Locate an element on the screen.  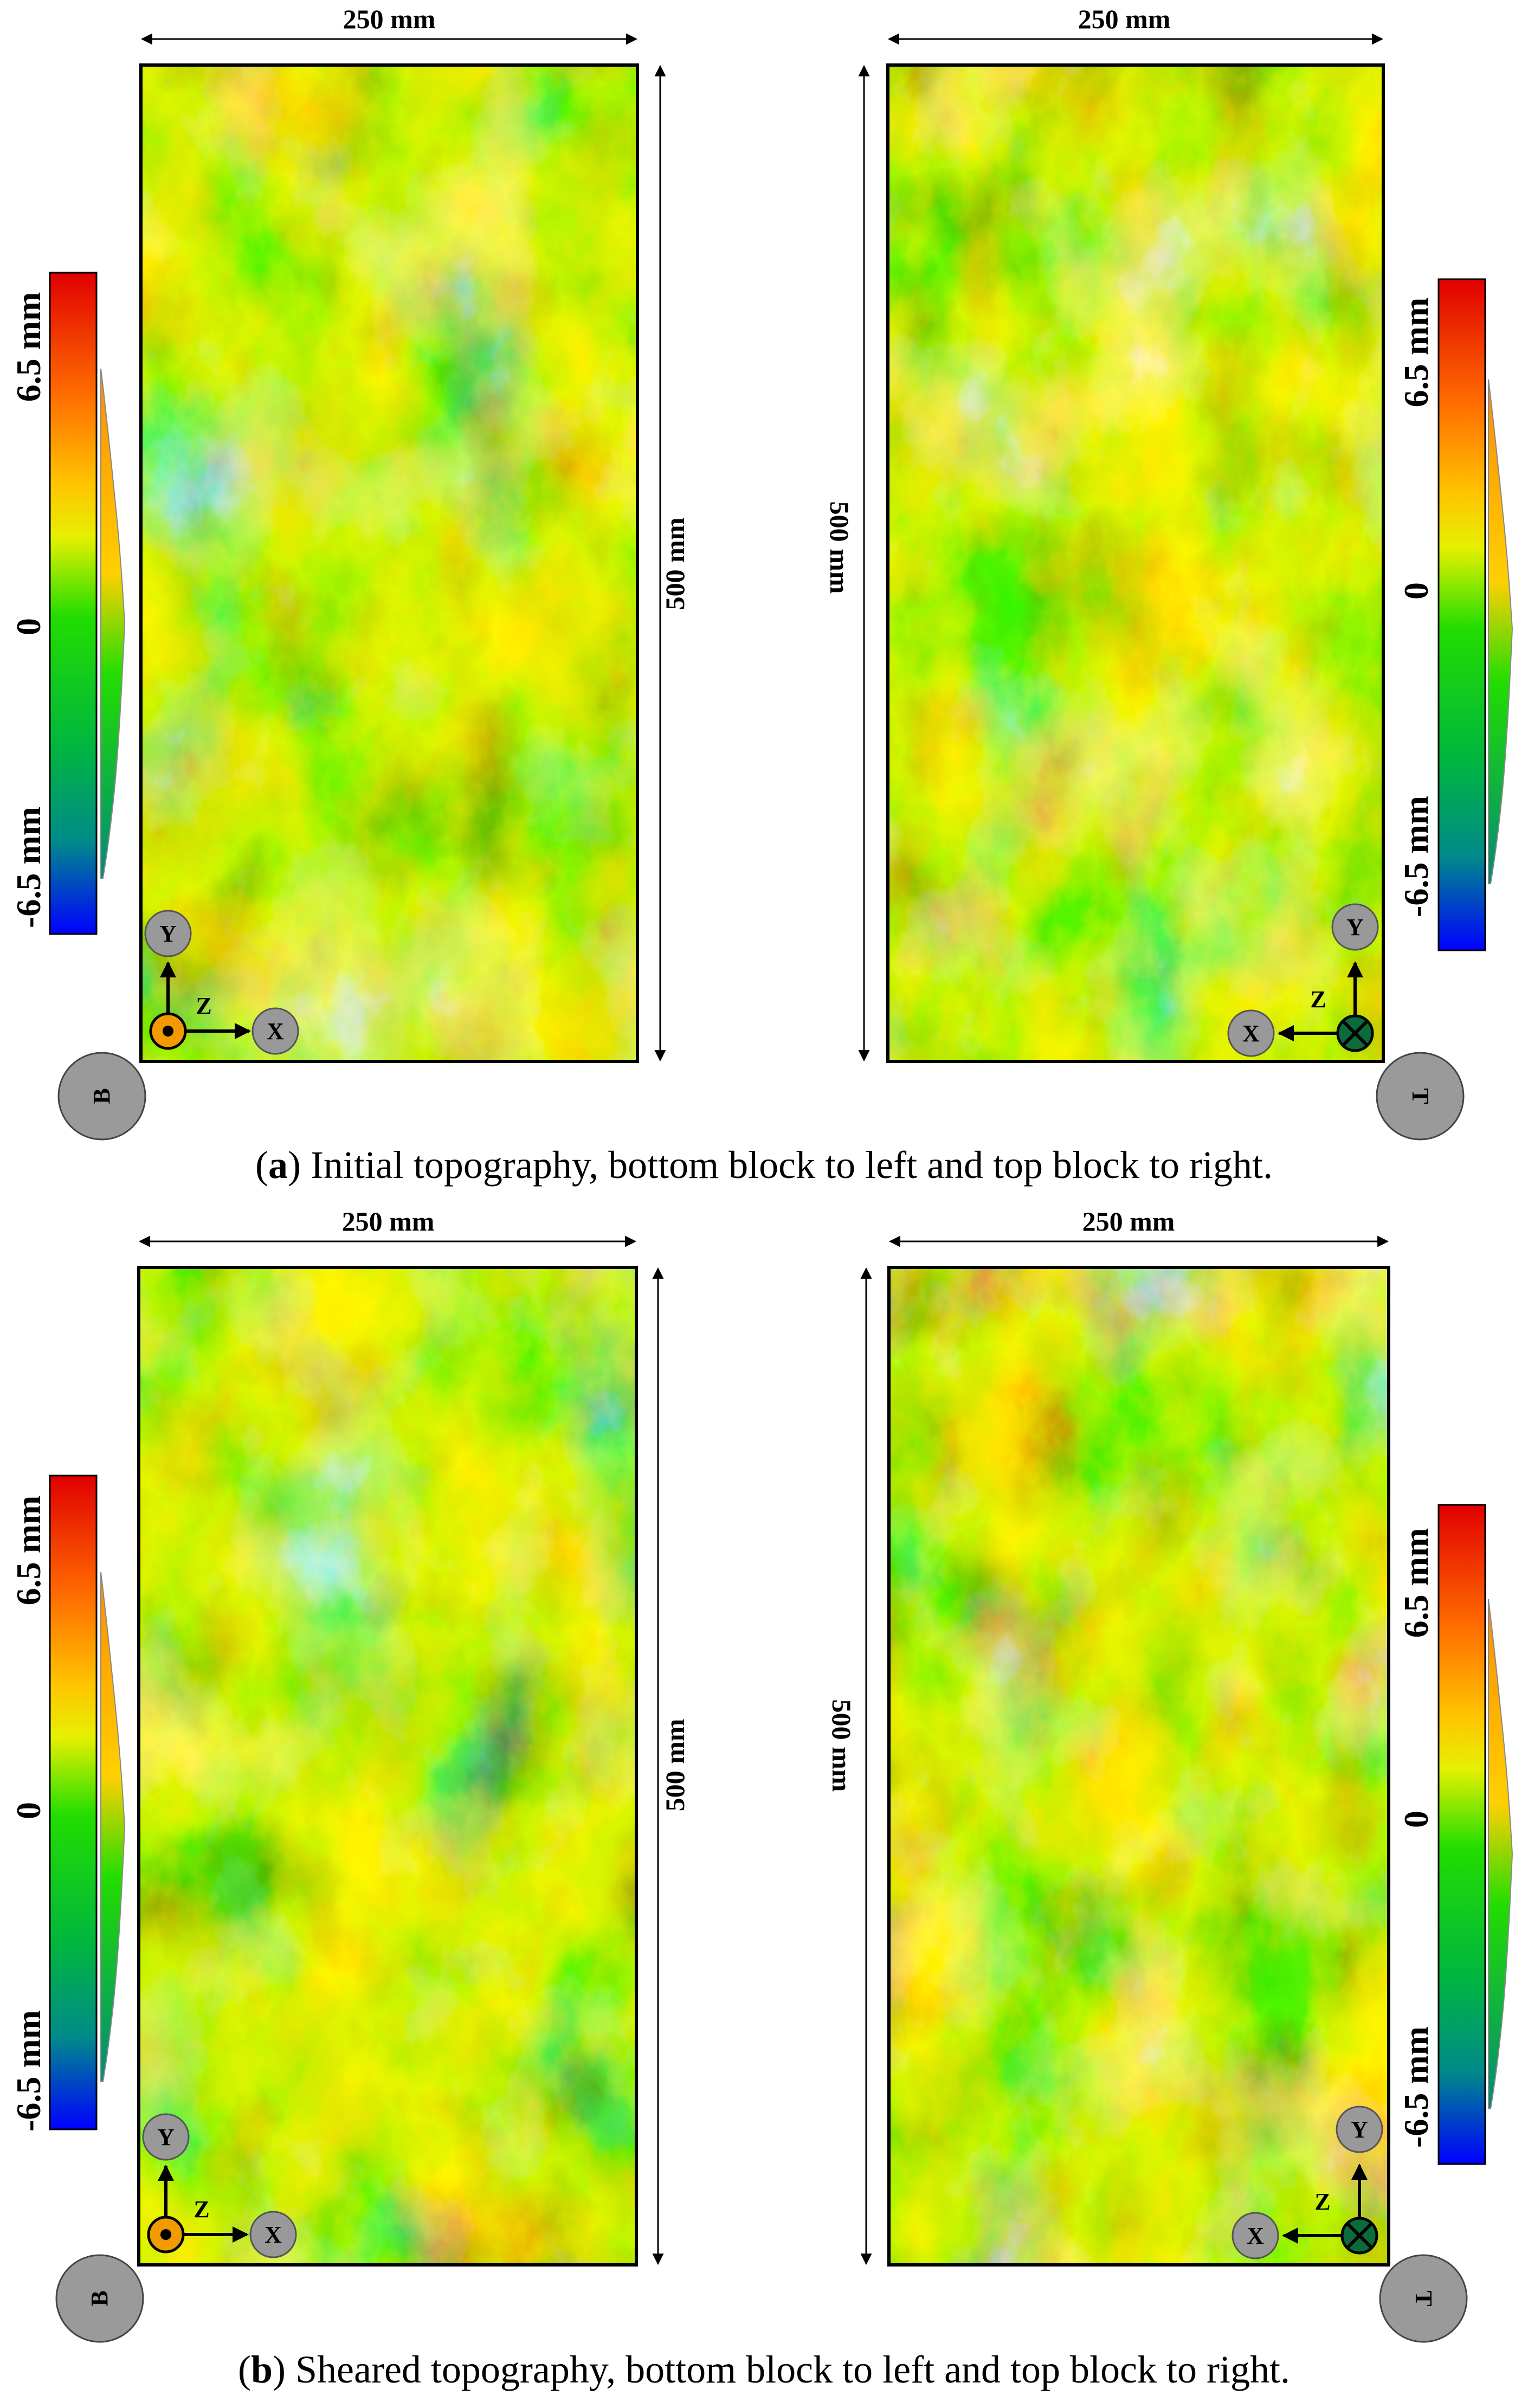
width-dimension-b-right: 250 mm is located at coordinates (1138, 1227).